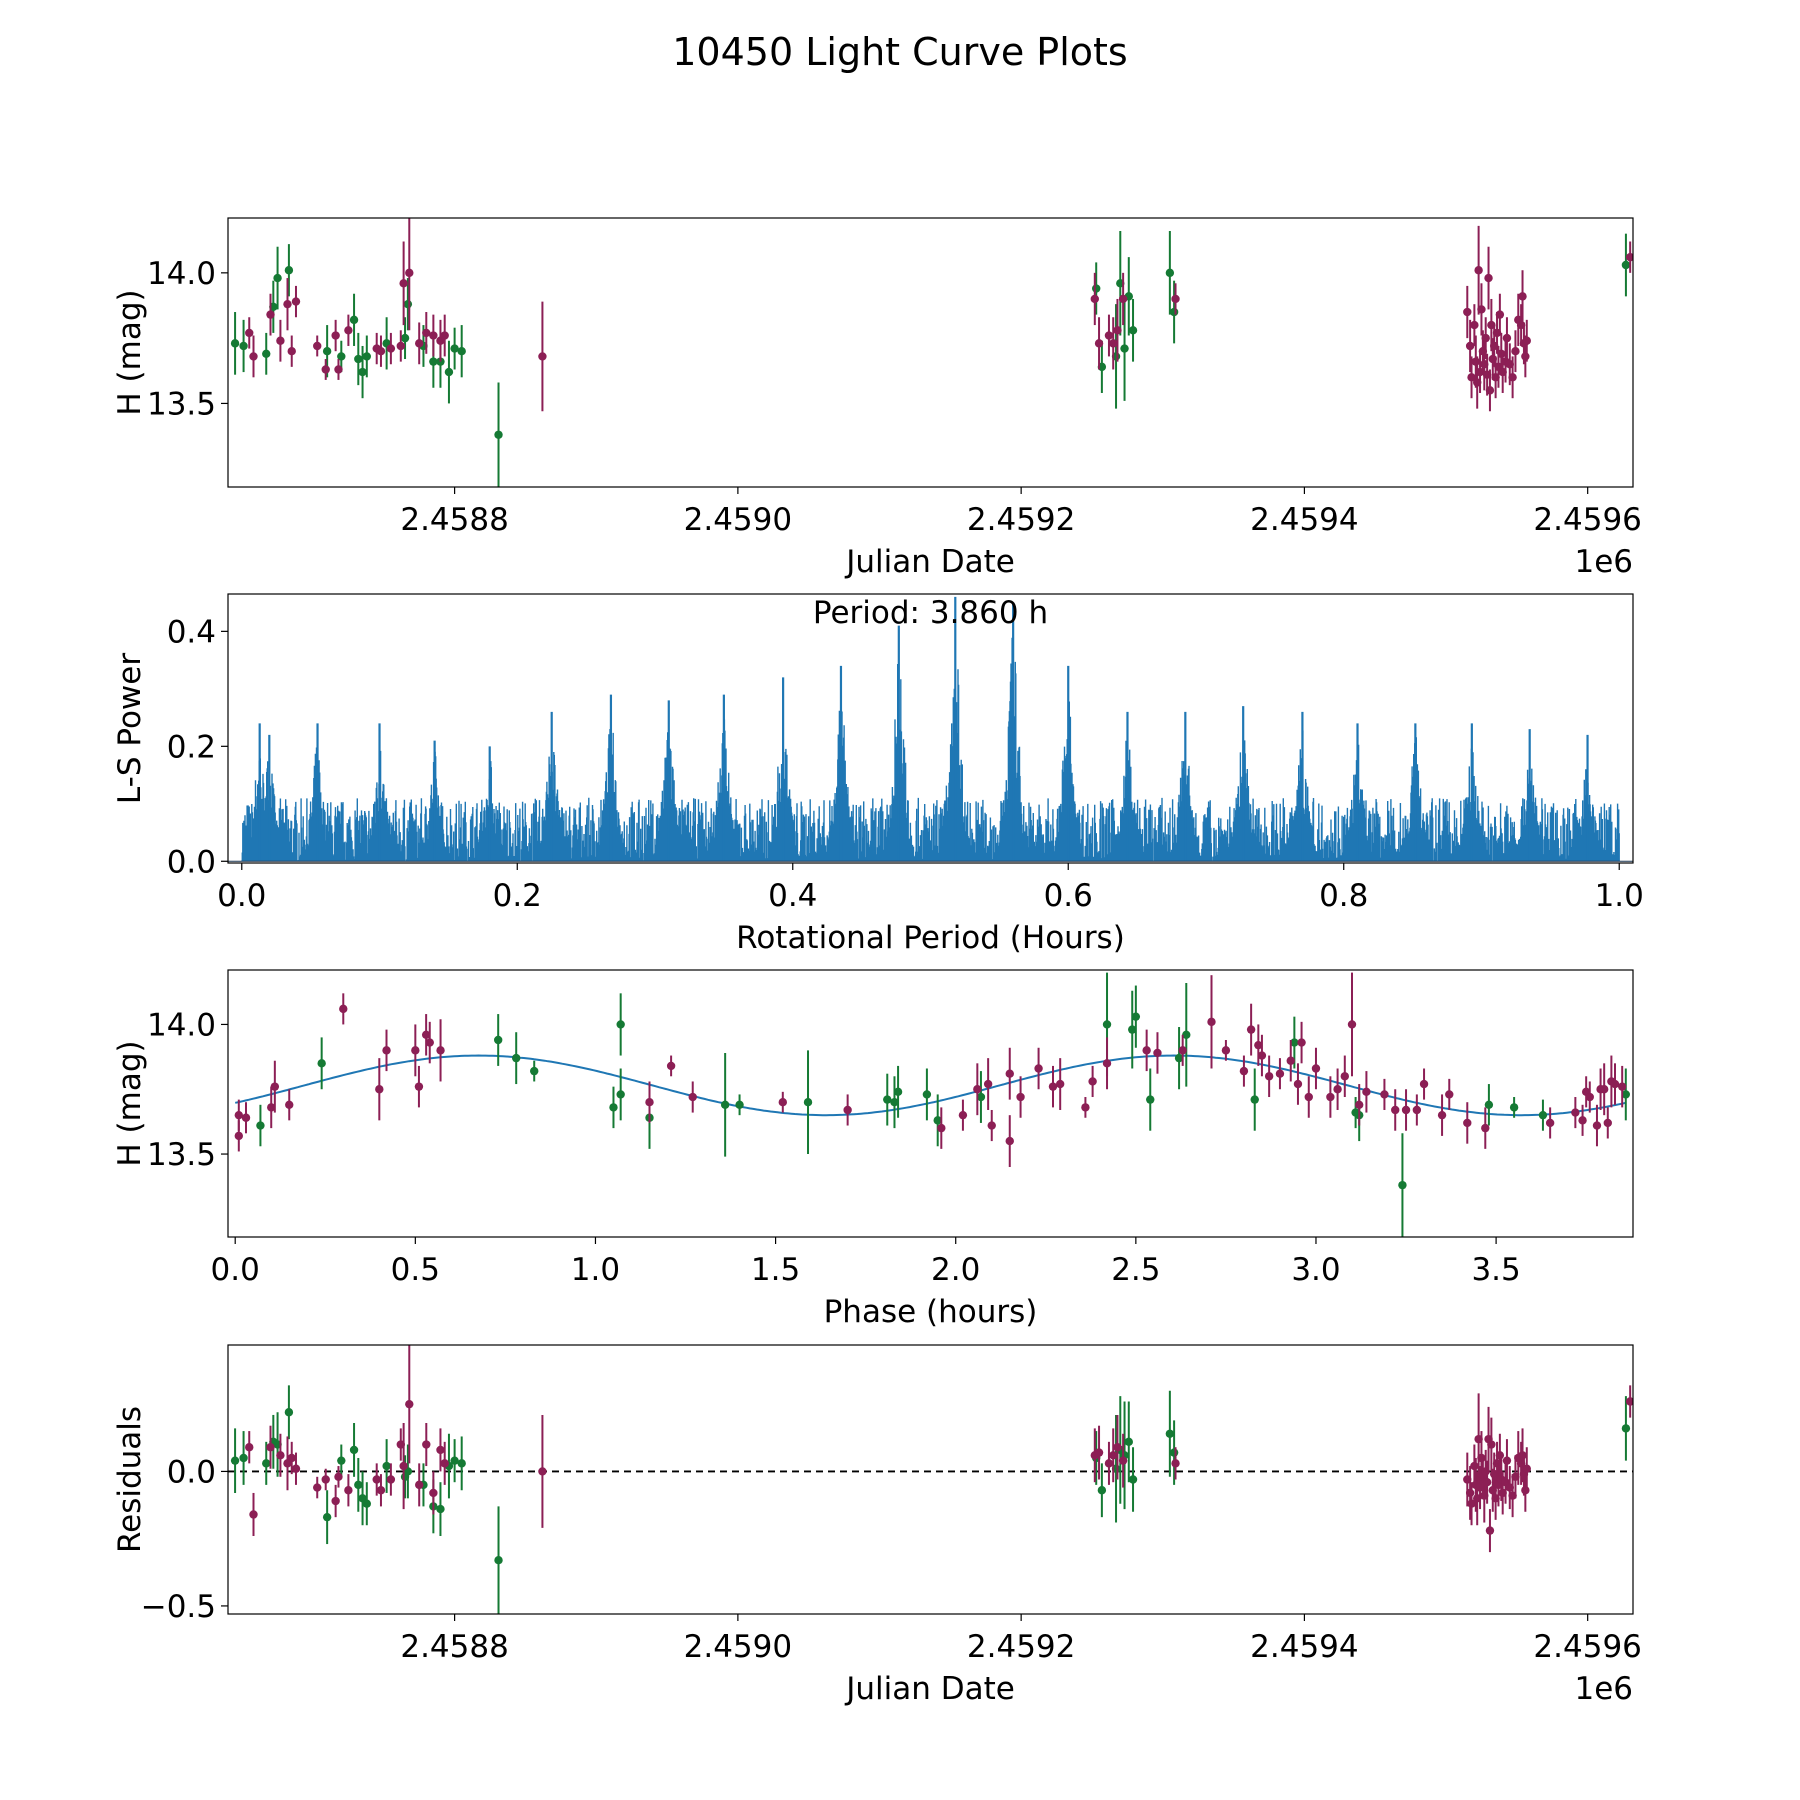 The height and width of the screenshot is (1800, 1800). I want to click on light-curve-plot-area, so click(931, 352).